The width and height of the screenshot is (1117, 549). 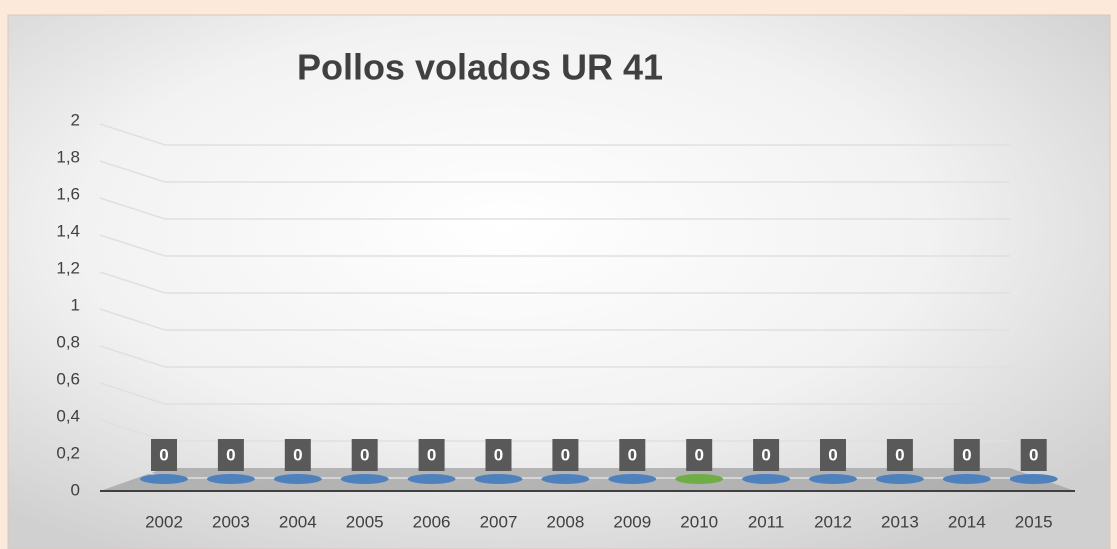 What do you see at coordinates (967, 521) in the screenshot?
I see `x-tick-label: 2014` at bounding box center [967, 521].